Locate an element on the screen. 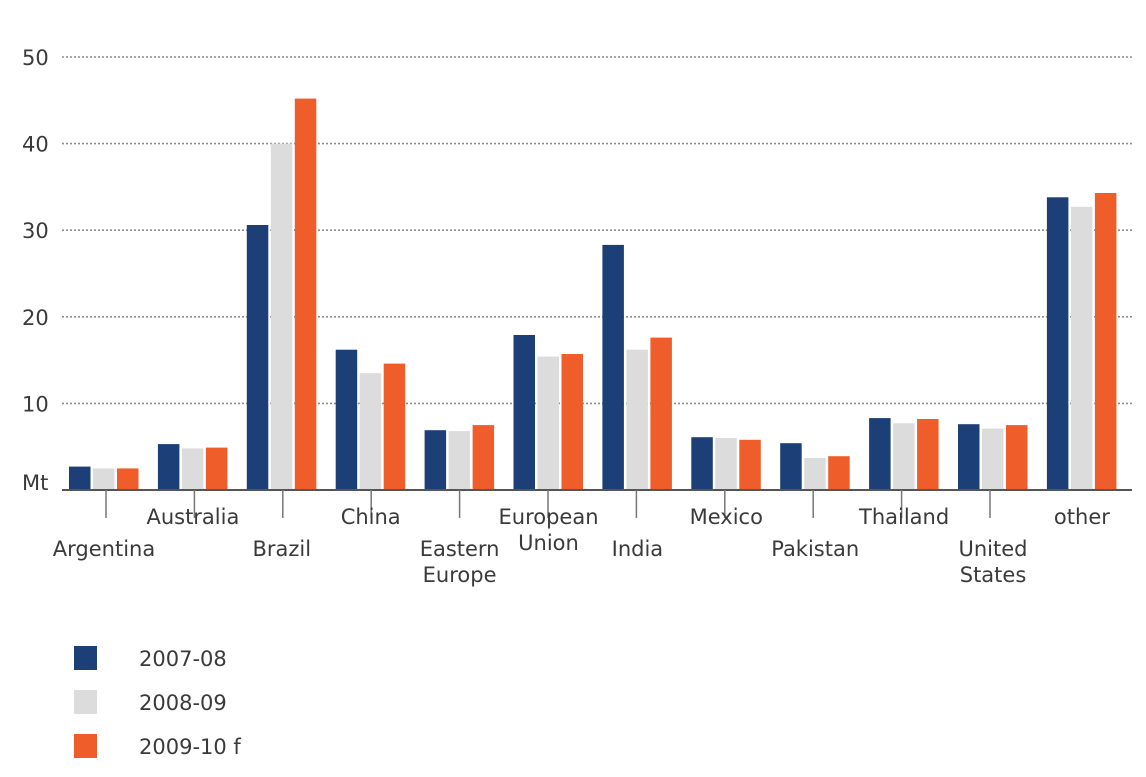 The image size is (1146, 777). legend-label: 2009-10 f is located at coordinates (190, 747).